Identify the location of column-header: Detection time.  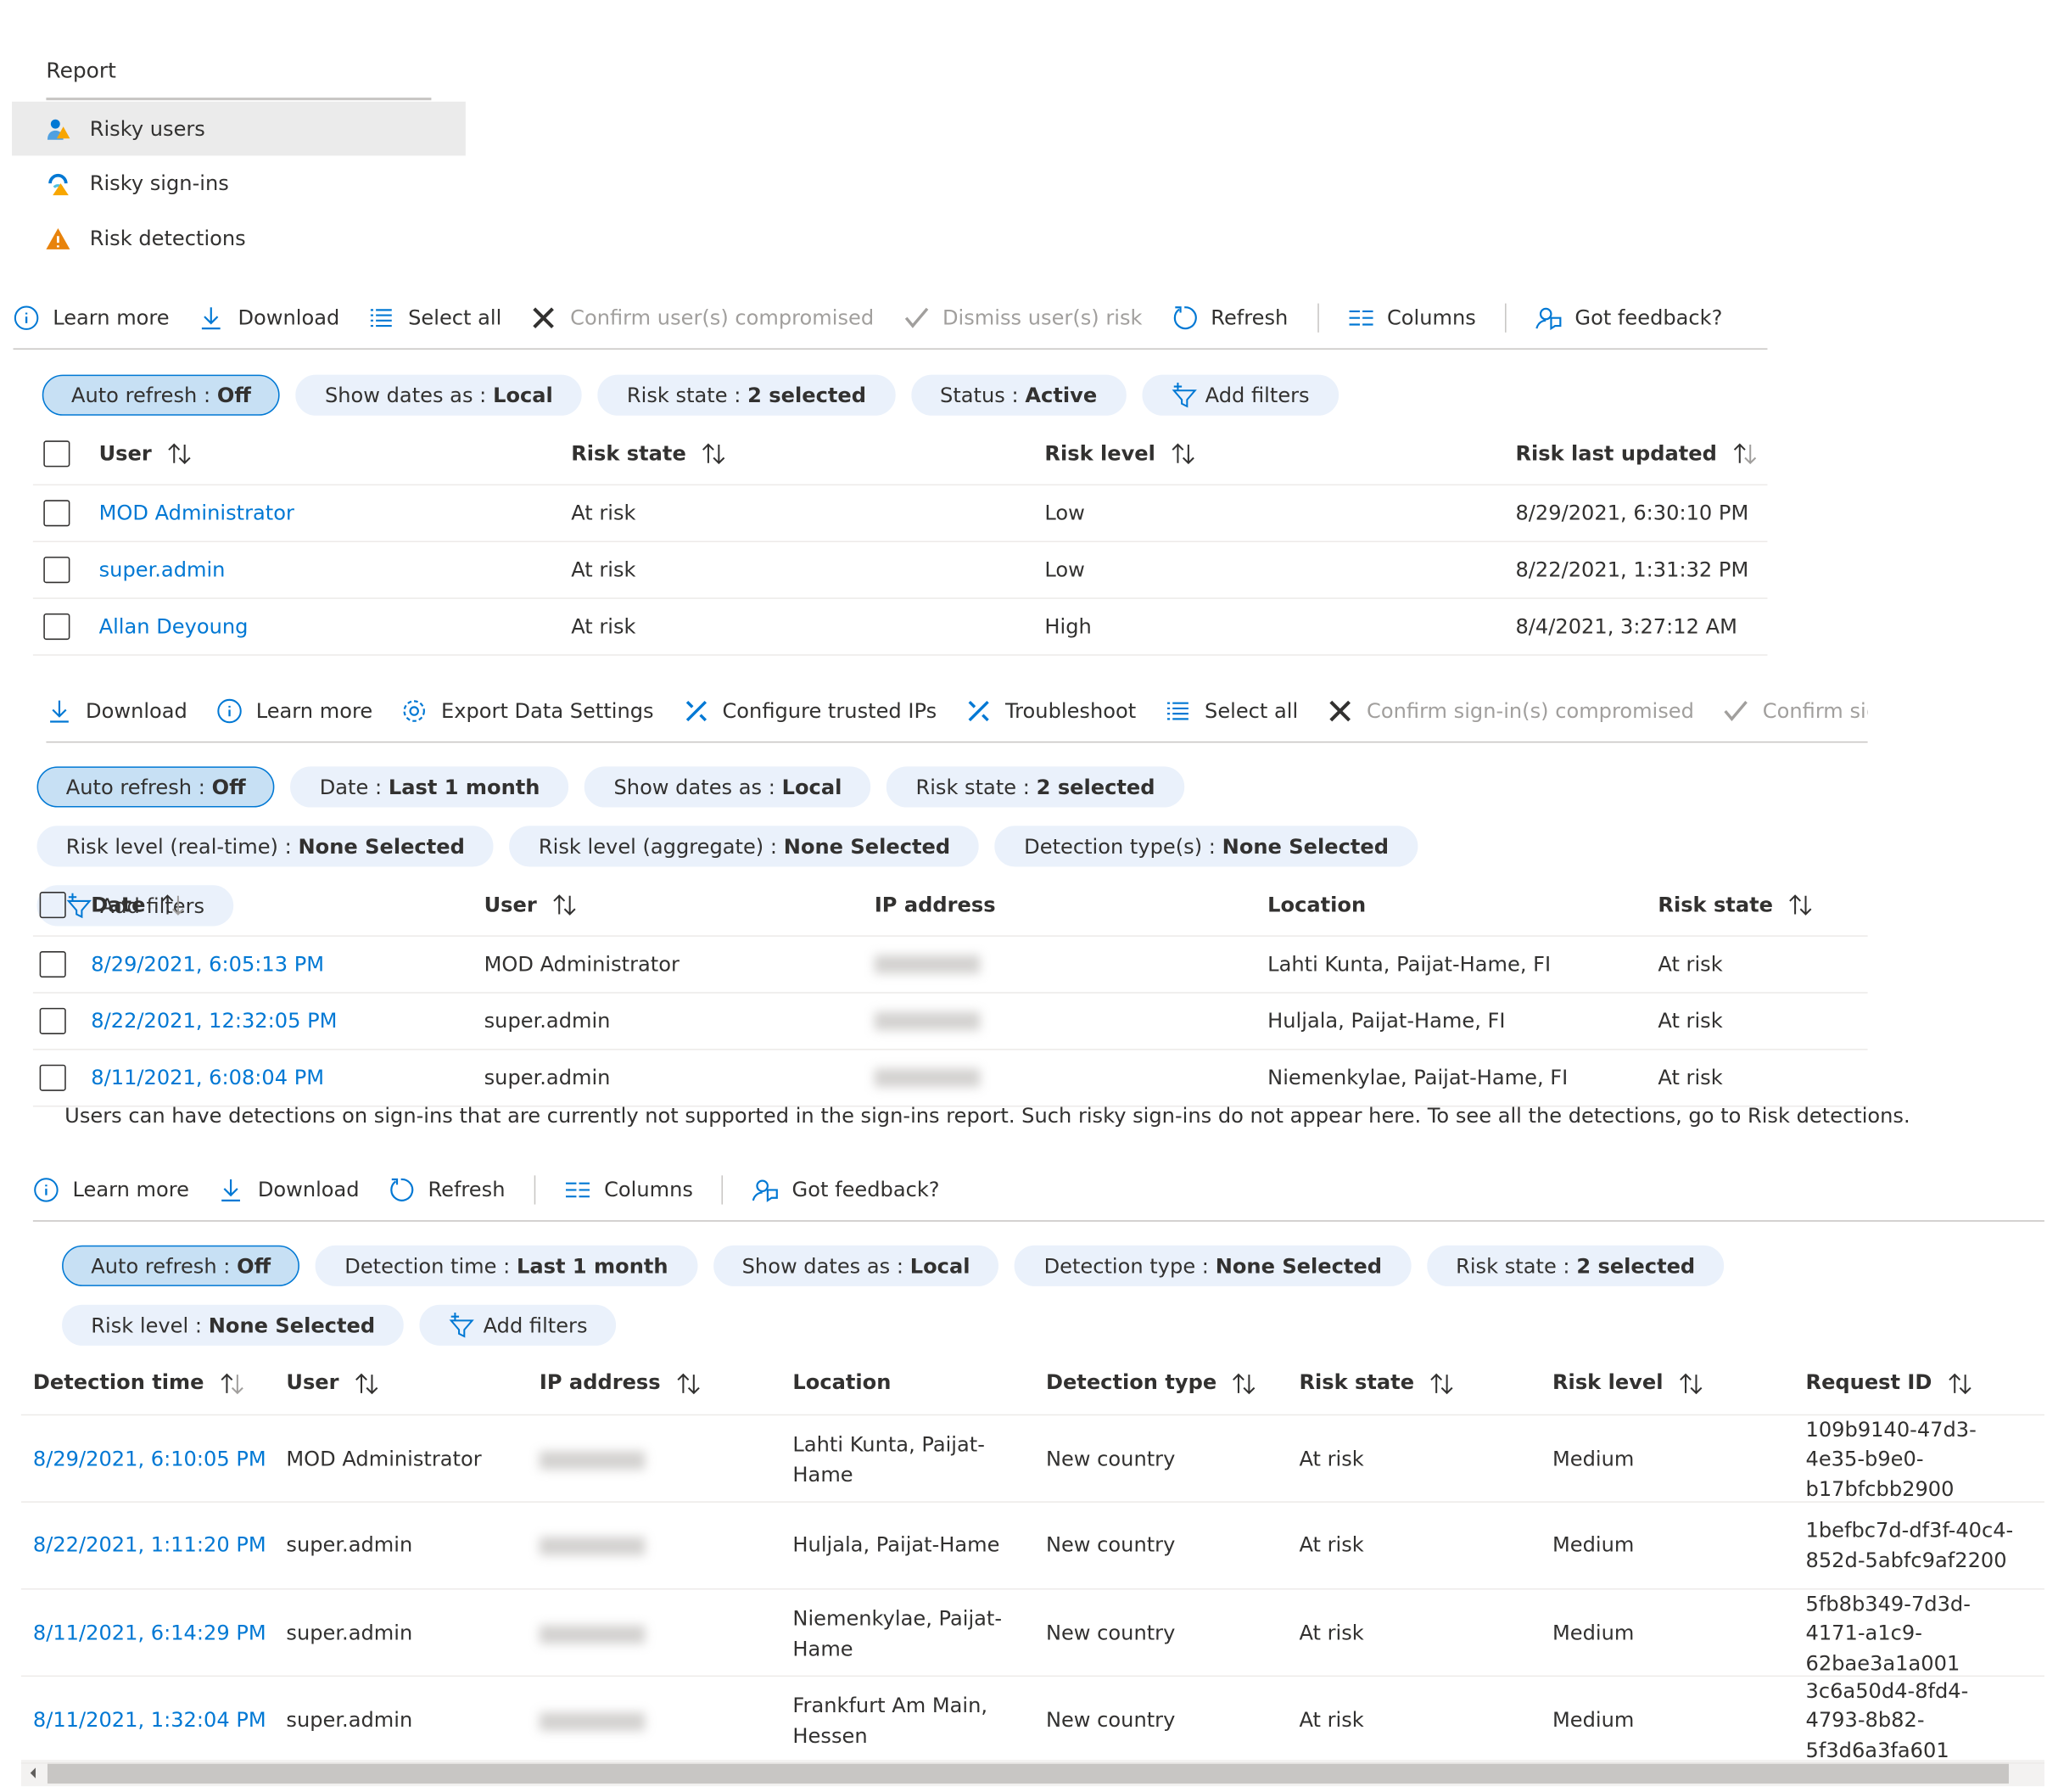
(160, 1384).